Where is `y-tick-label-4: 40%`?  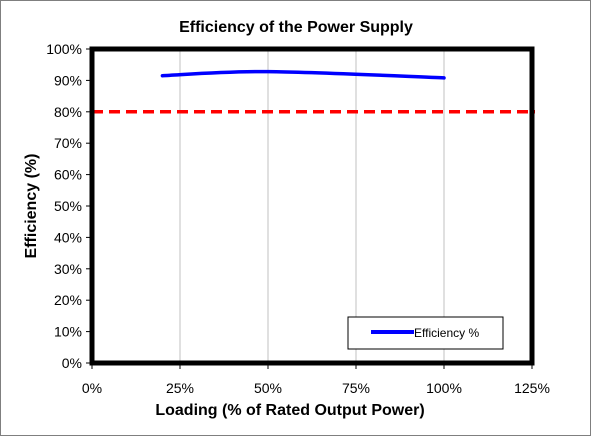 y-tick-label-4: 40% is located at coordinates (68, 237).